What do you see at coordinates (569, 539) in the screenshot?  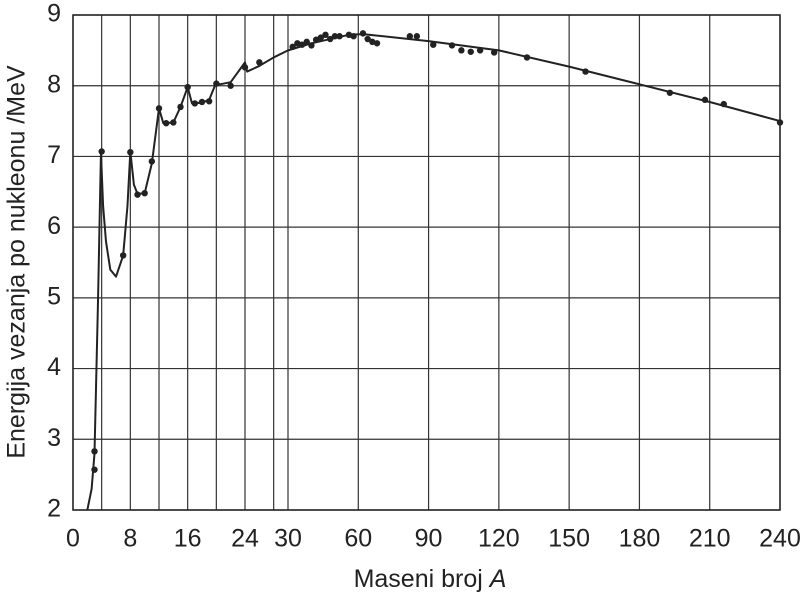 I see `x-tick-label: 150` at bounding box center [569, 539].